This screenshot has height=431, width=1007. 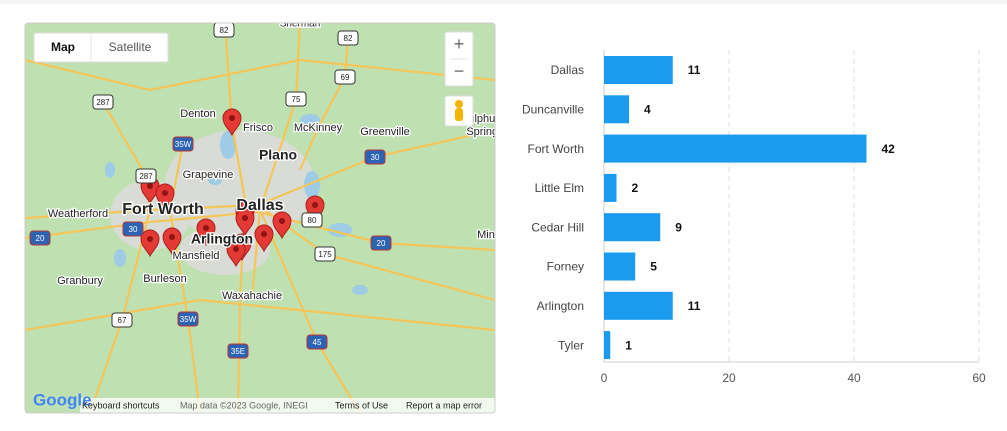 What do you see at coordinates (208, 175) in the screenshot?
I see `city-label: Grapevine` at bounding box center [208, 175].